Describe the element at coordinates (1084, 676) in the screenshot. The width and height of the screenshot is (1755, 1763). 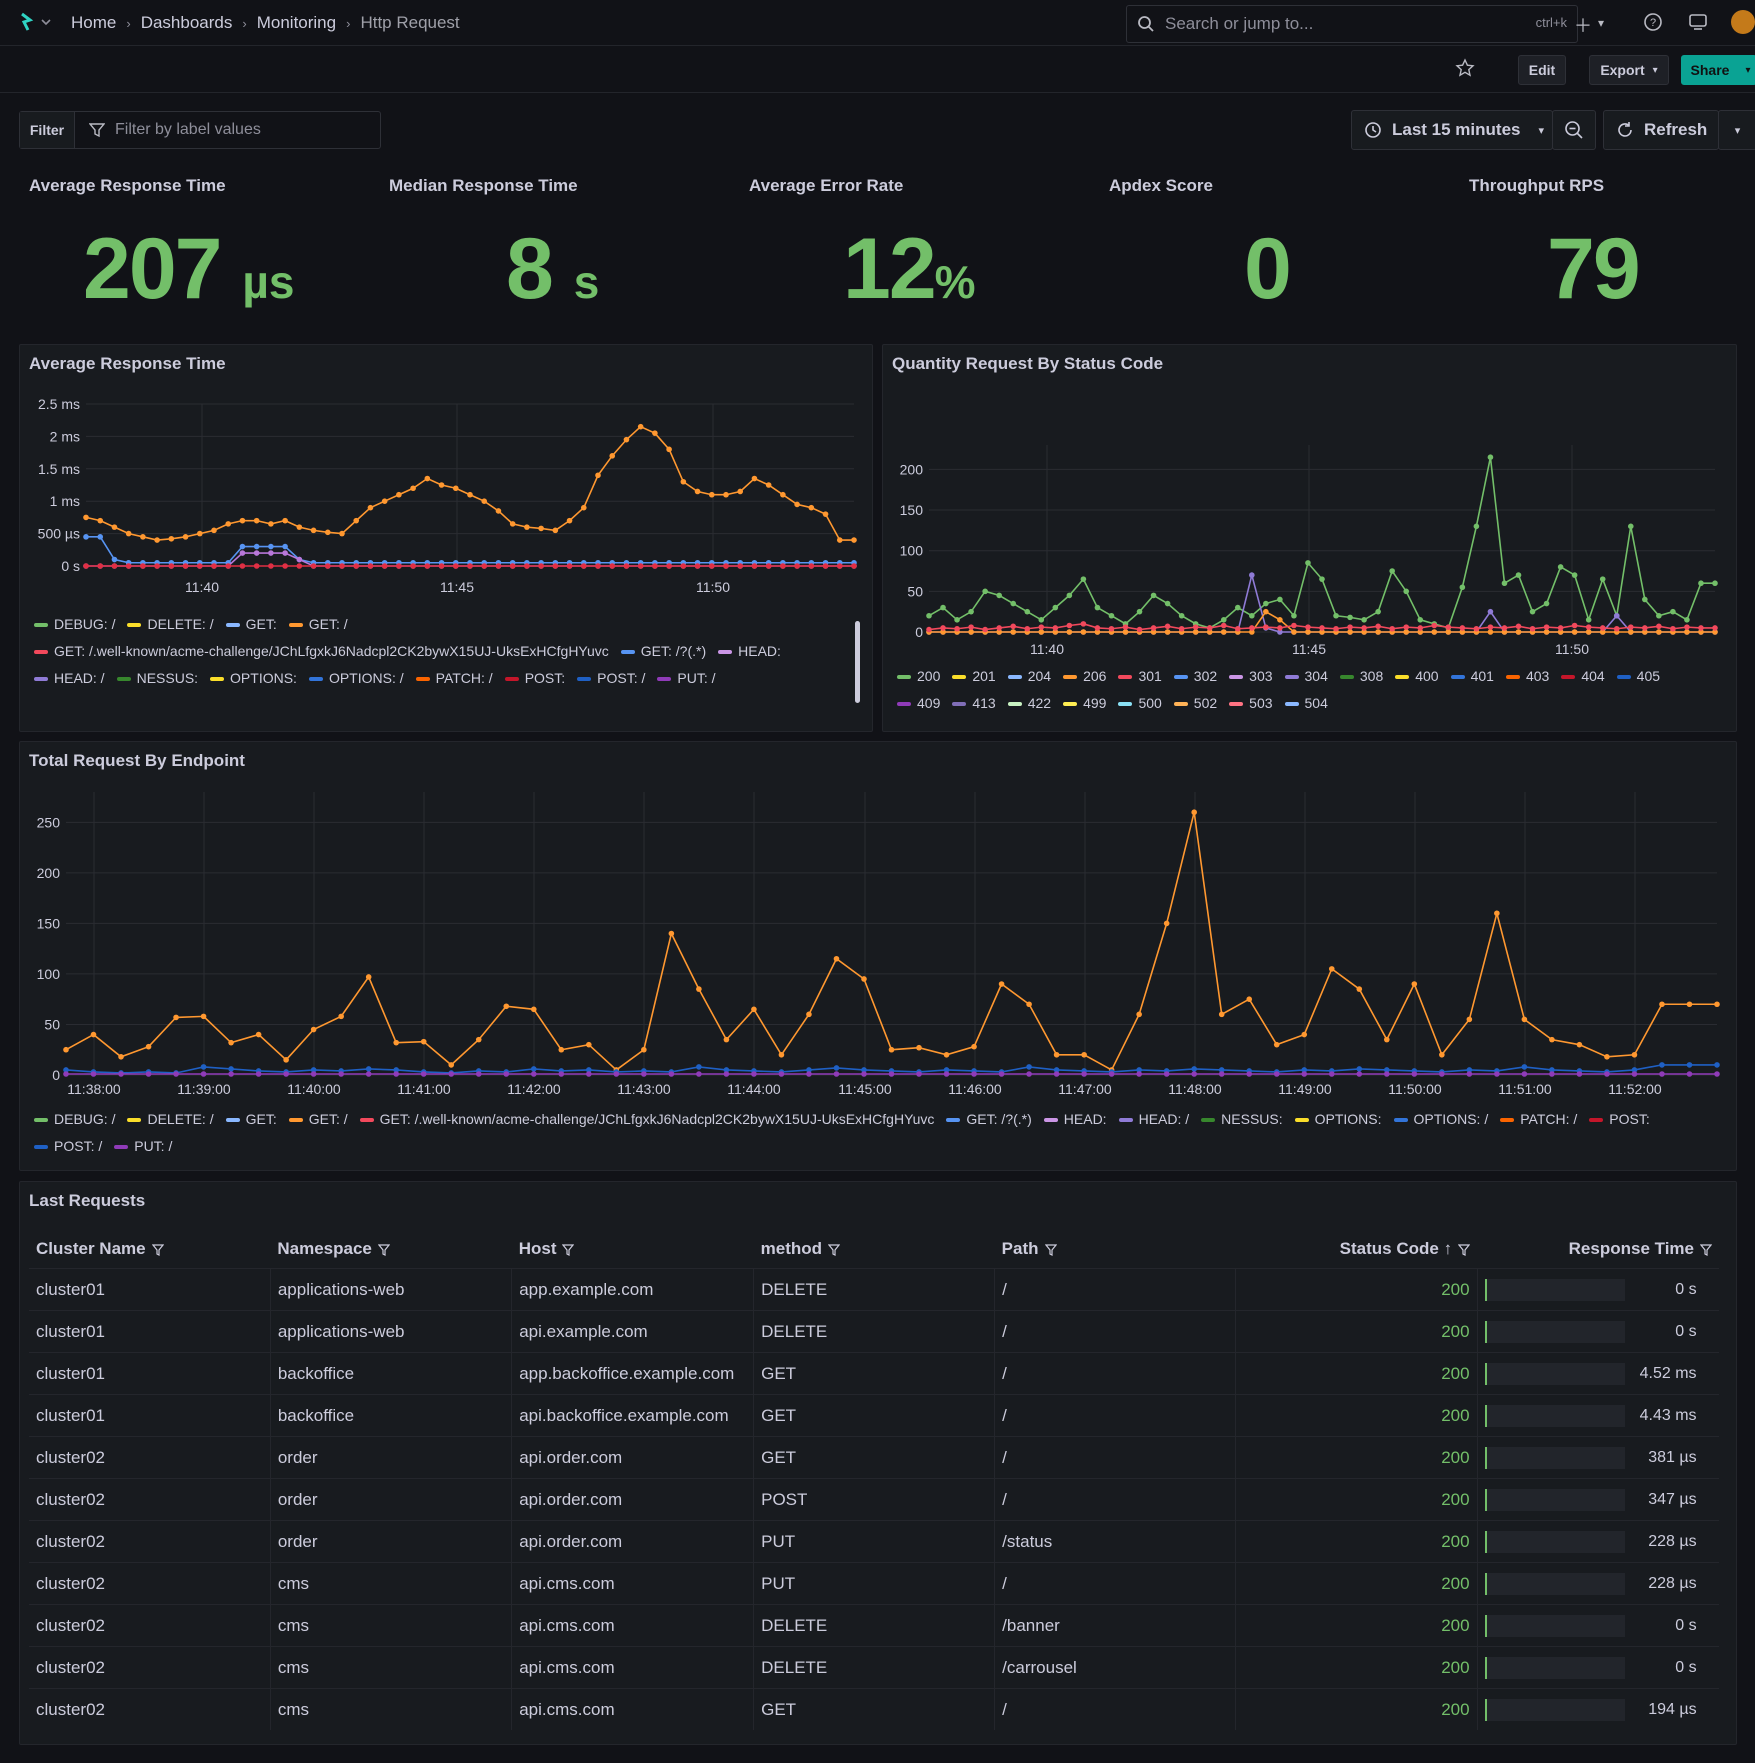
I see `legend-item: 206` at that location.